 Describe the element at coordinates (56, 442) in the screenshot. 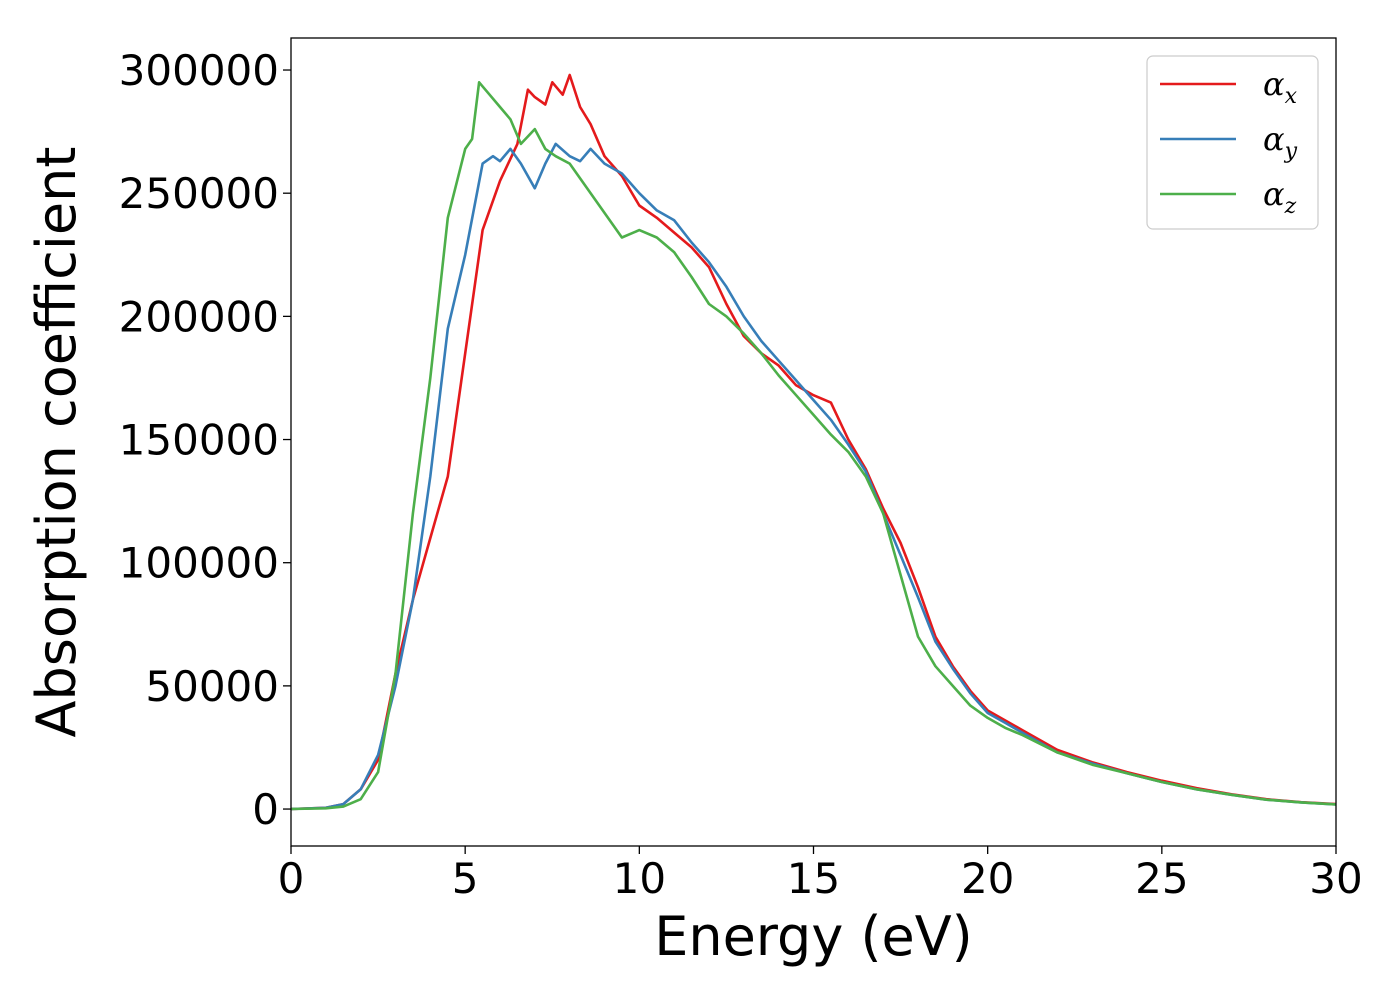

I see `y-axis-title: Absorption coefficient` at that location.